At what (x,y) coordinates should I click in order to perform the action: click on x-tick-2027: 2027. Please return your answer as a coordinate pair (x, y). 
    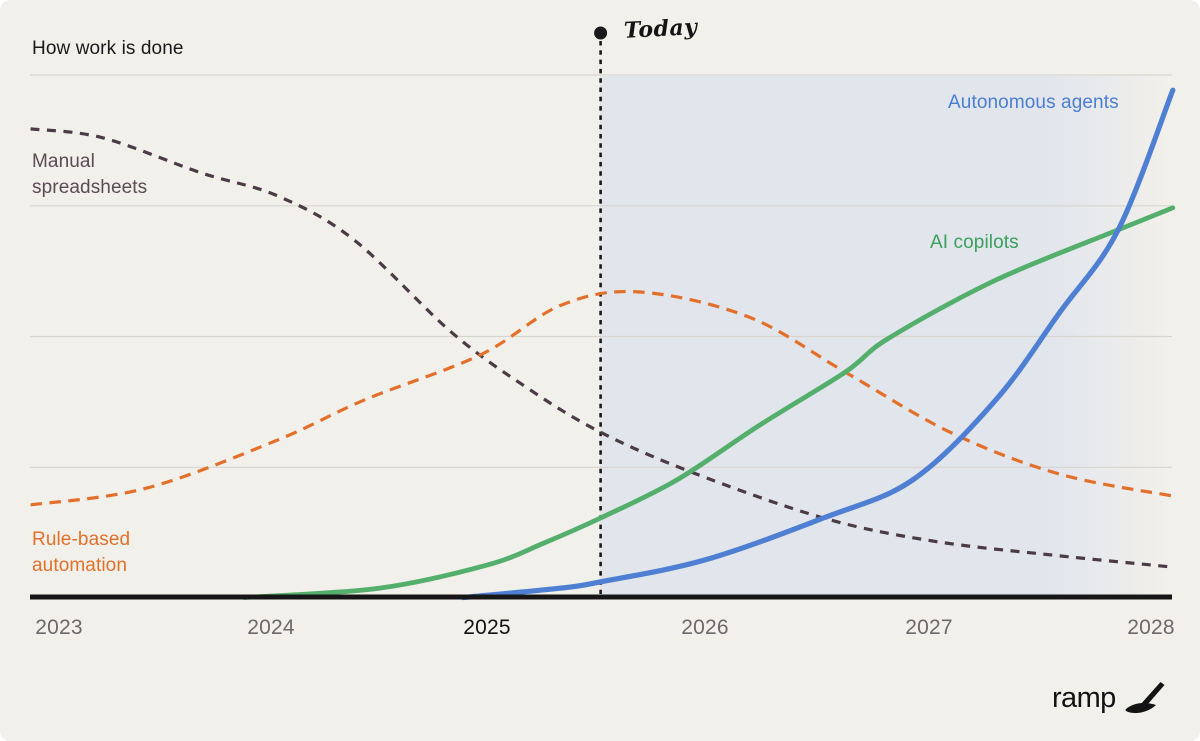
    Looking at the image, I should click on (929, 627).